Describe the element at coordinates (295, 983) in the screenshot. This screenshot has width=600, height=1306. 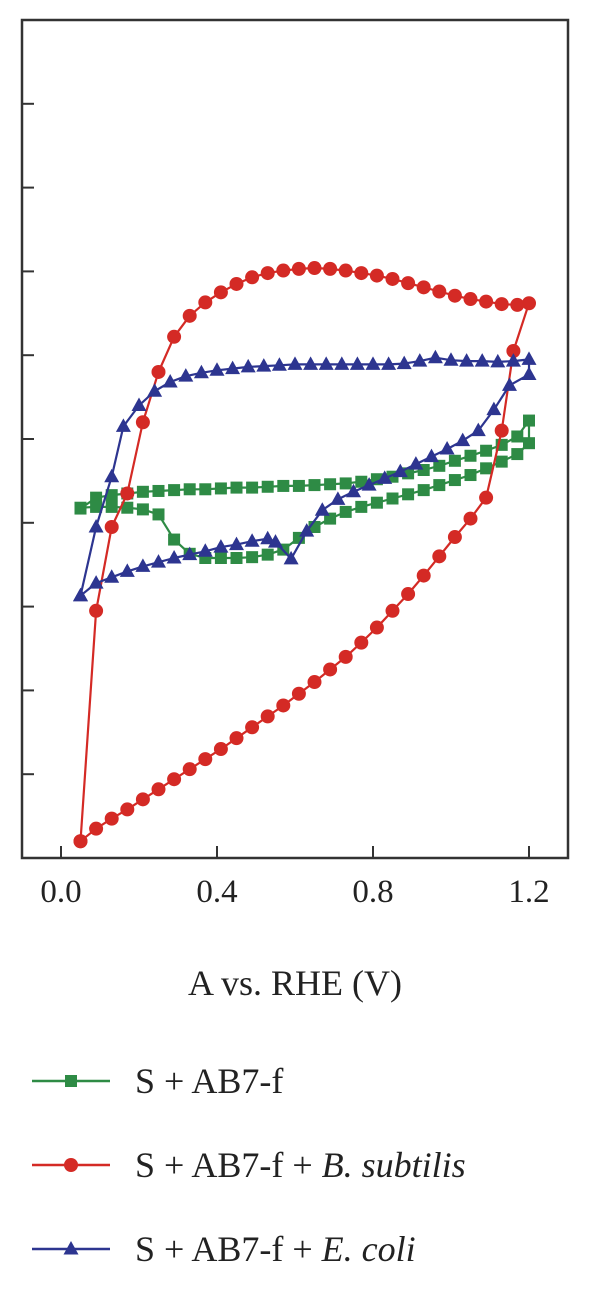
I see `x-axis-title: A vs. RHE (V)` at that location.